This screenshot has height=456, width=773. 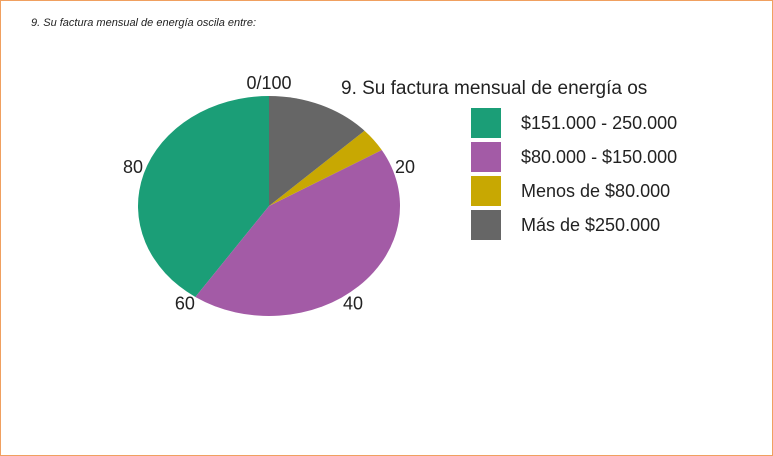 What do you see at coordinates (599, 157) in the screenshot?
I see `legend-label: $80.000 - $150.000` at bounding box center [599, 157].